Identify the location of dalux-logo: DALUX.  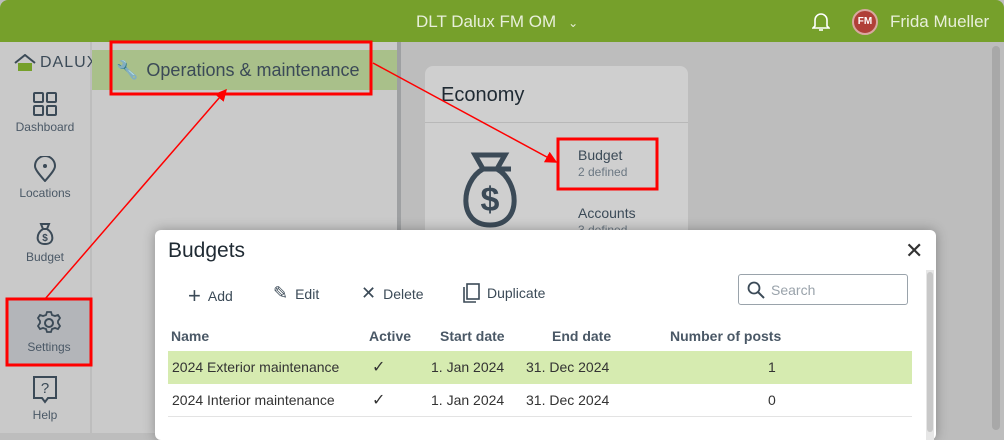
(56, 63).